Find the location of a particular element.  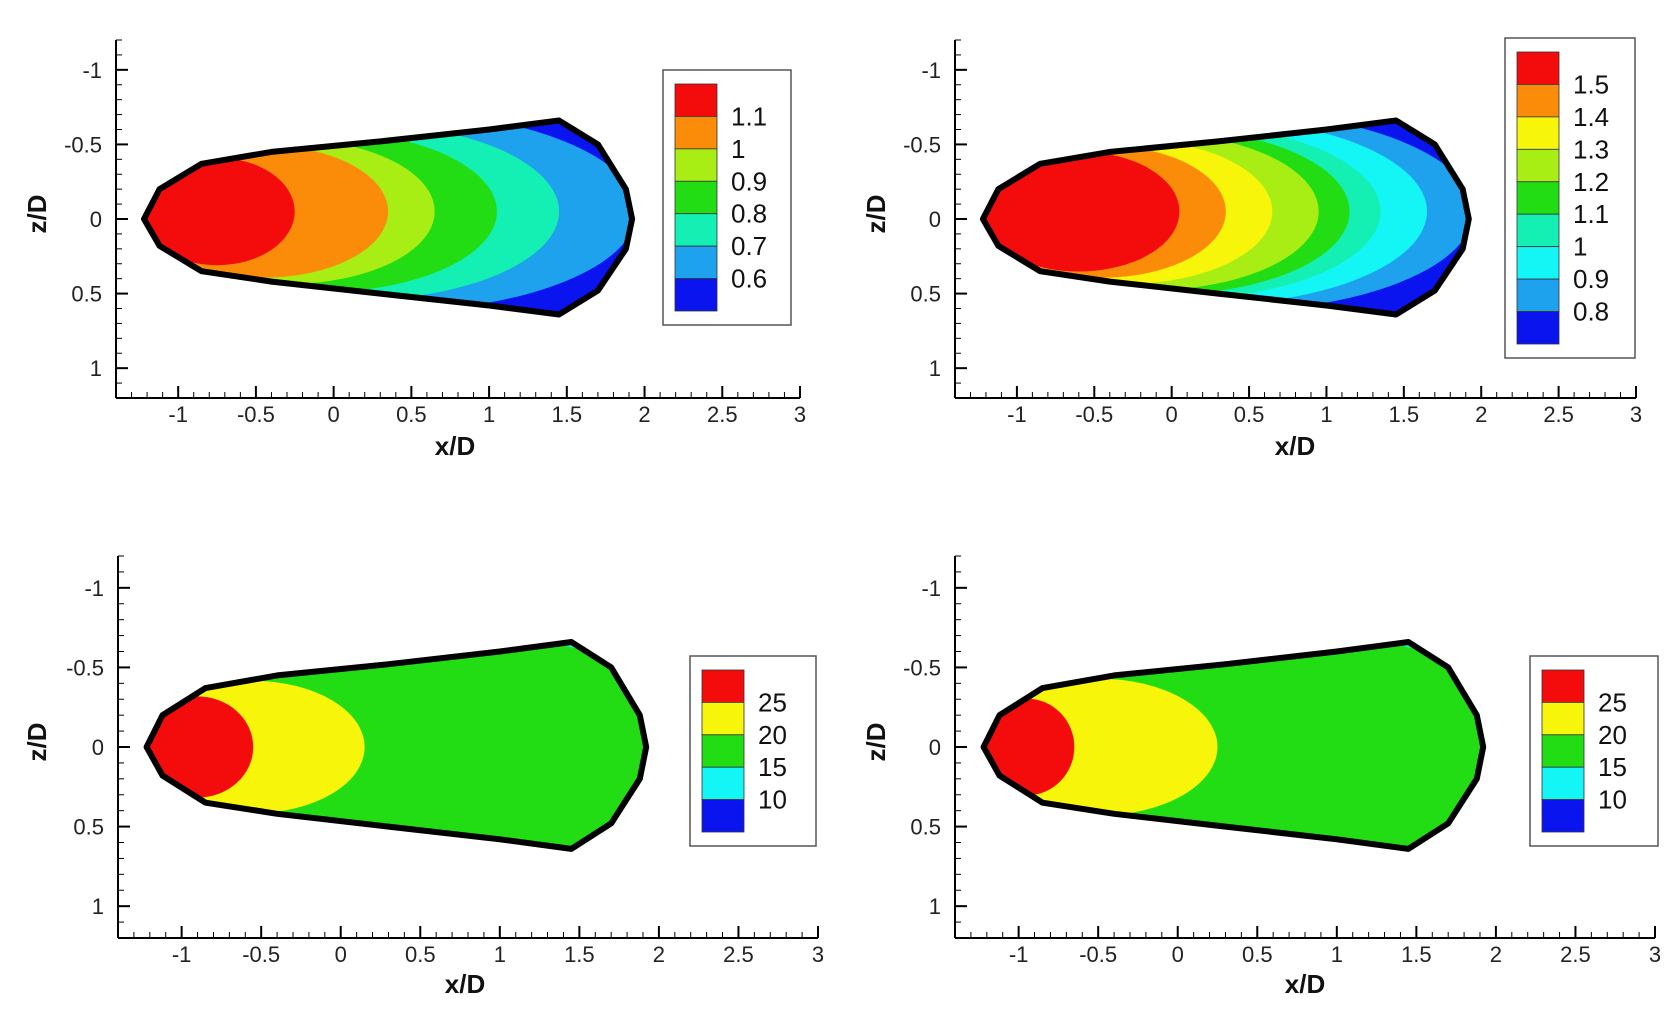

legend: 1.110.90.80.70.6 is located at coordinates (727, 197).